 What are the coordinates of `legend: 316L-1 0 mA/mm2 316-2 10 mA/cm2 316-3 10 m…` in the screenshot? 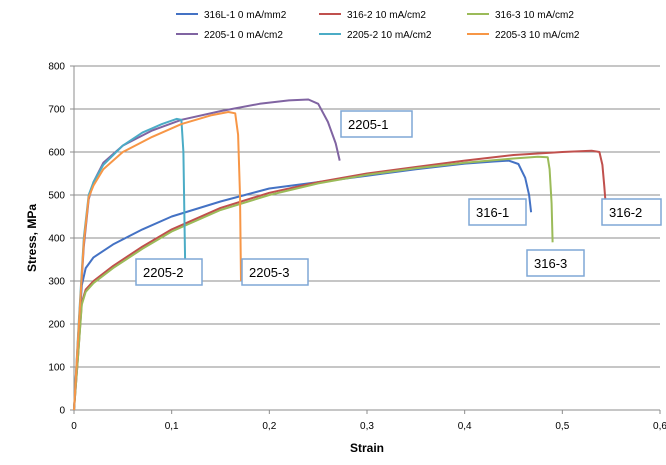 It's located at (378, 25).